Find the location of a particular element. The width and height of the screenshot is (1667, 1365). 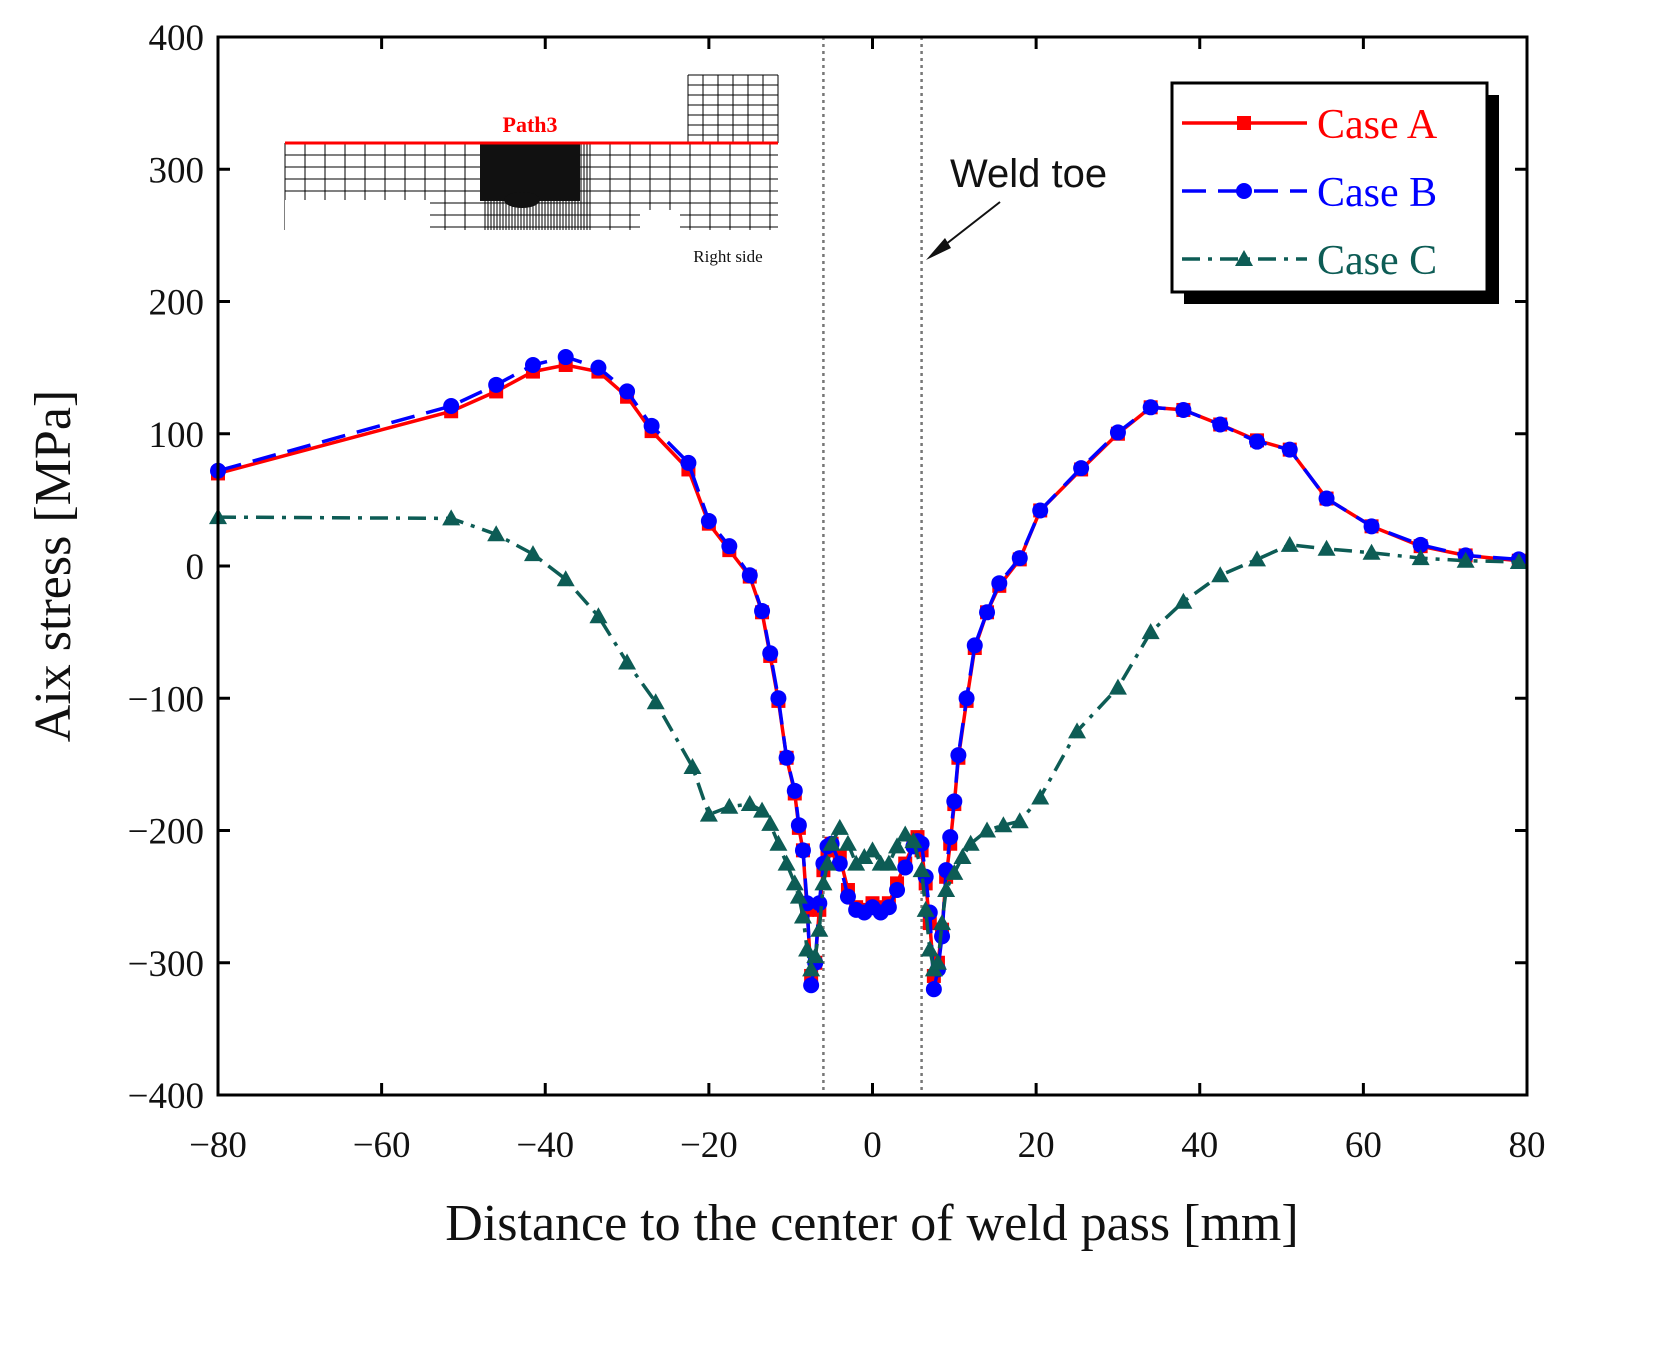

x-tick-label: 40 is located at coordinates (1199, 1145).